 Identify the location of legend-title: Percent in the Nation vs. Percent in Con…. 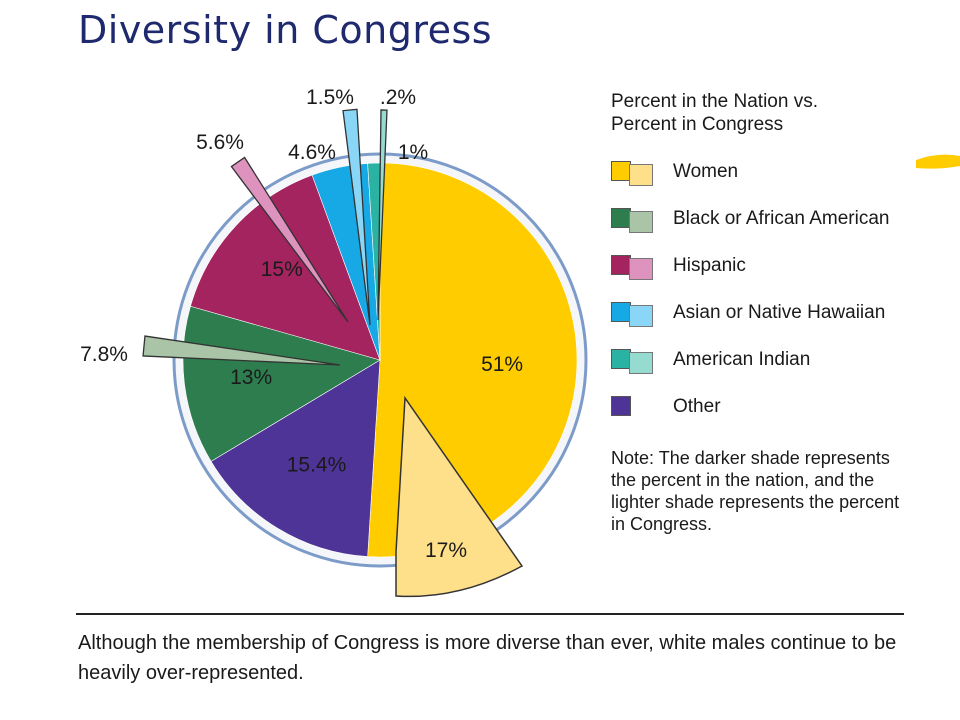
(714, 113).